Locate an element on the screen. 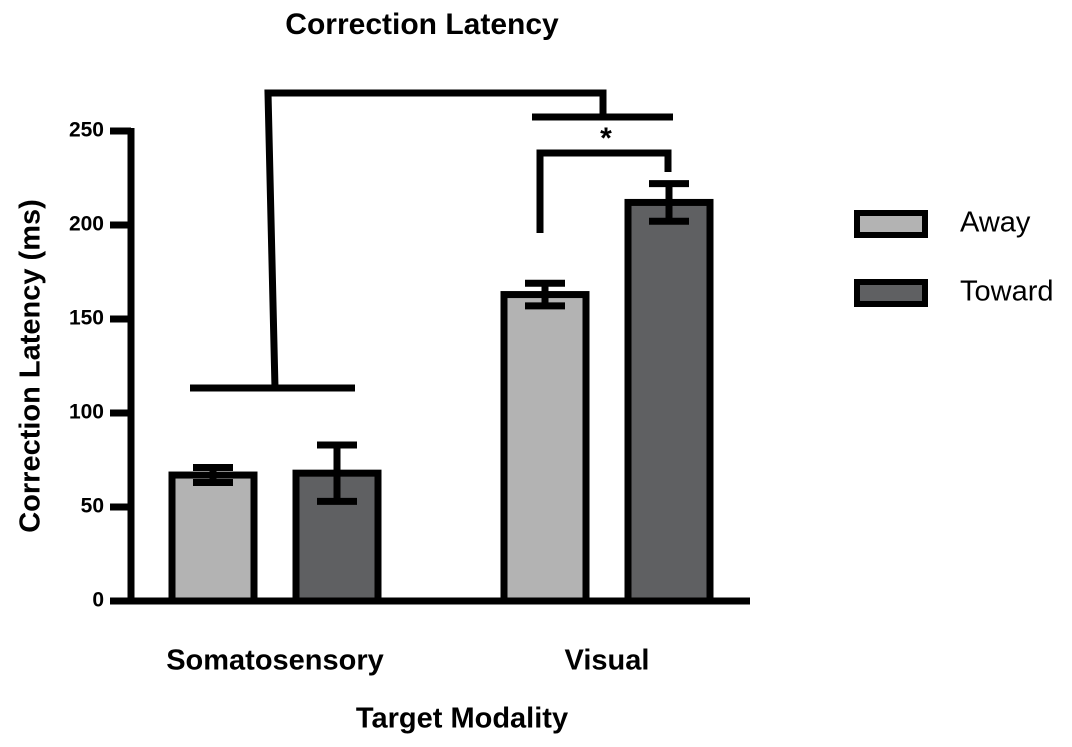 The height and width of the screenshot is (747, 1072). y-tick-label: 50 is located at coordinates (92, 506).